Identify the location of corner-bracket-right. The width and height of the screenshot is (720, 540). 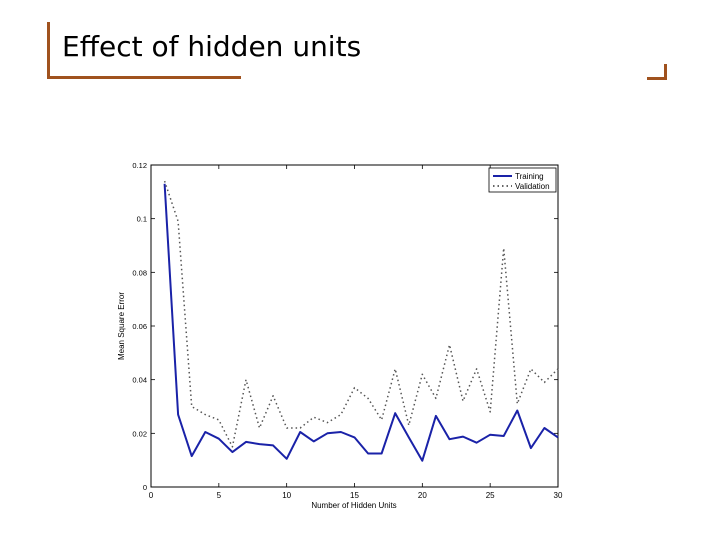
(665, 72).